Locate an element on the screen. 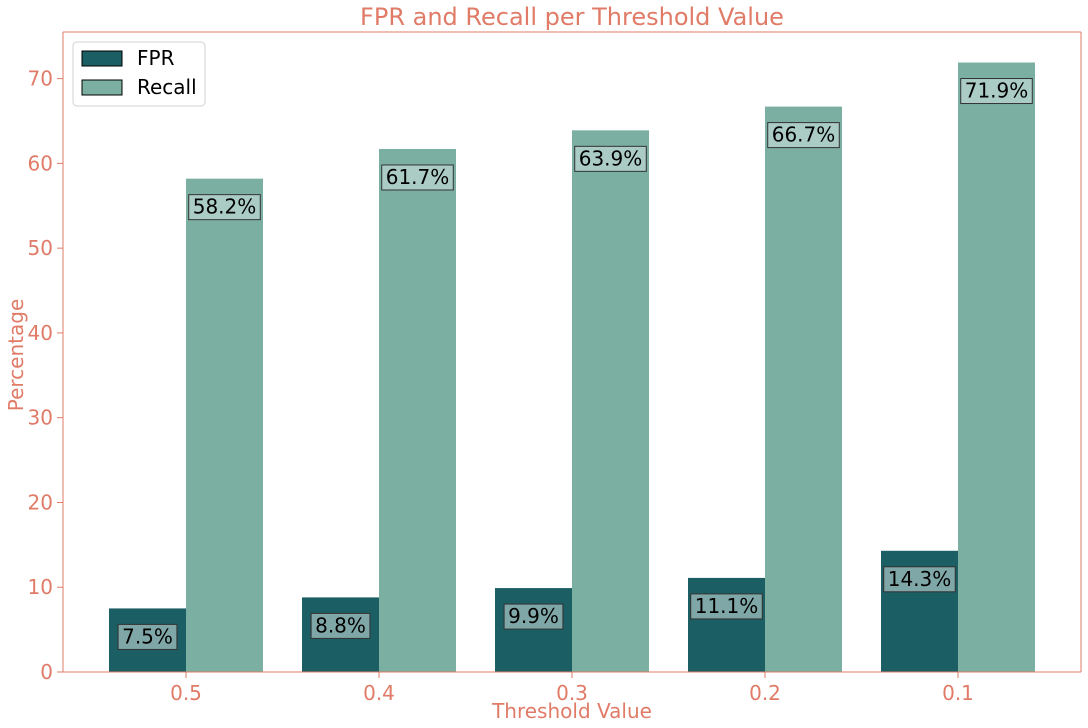 The width and height of the screenshot is (1088, 728). y-tick-label: 50 is located at coordinates (40, 248).